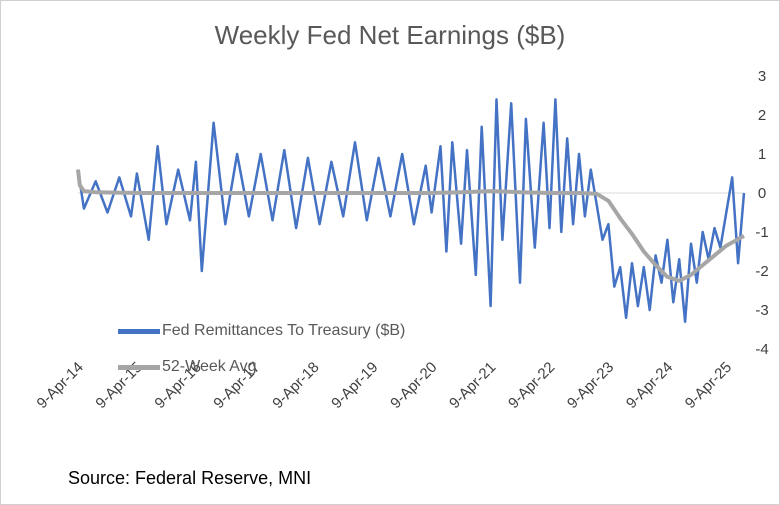 This screenshot has height=505, width=780. Describe the element at coordinates (762, 76) in the screenshot. I see `y-tick-label: 3` at that location.